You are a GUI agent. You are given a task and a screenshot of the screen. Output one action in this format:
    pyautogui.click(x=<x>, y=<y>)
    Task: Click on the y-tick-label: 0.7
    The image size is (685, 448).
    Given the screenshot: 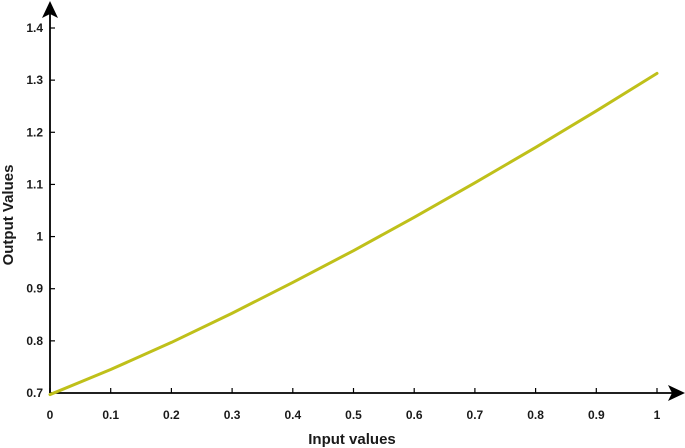 What is the action you would take?
    pyautogui.click(x=34, y=393)
    